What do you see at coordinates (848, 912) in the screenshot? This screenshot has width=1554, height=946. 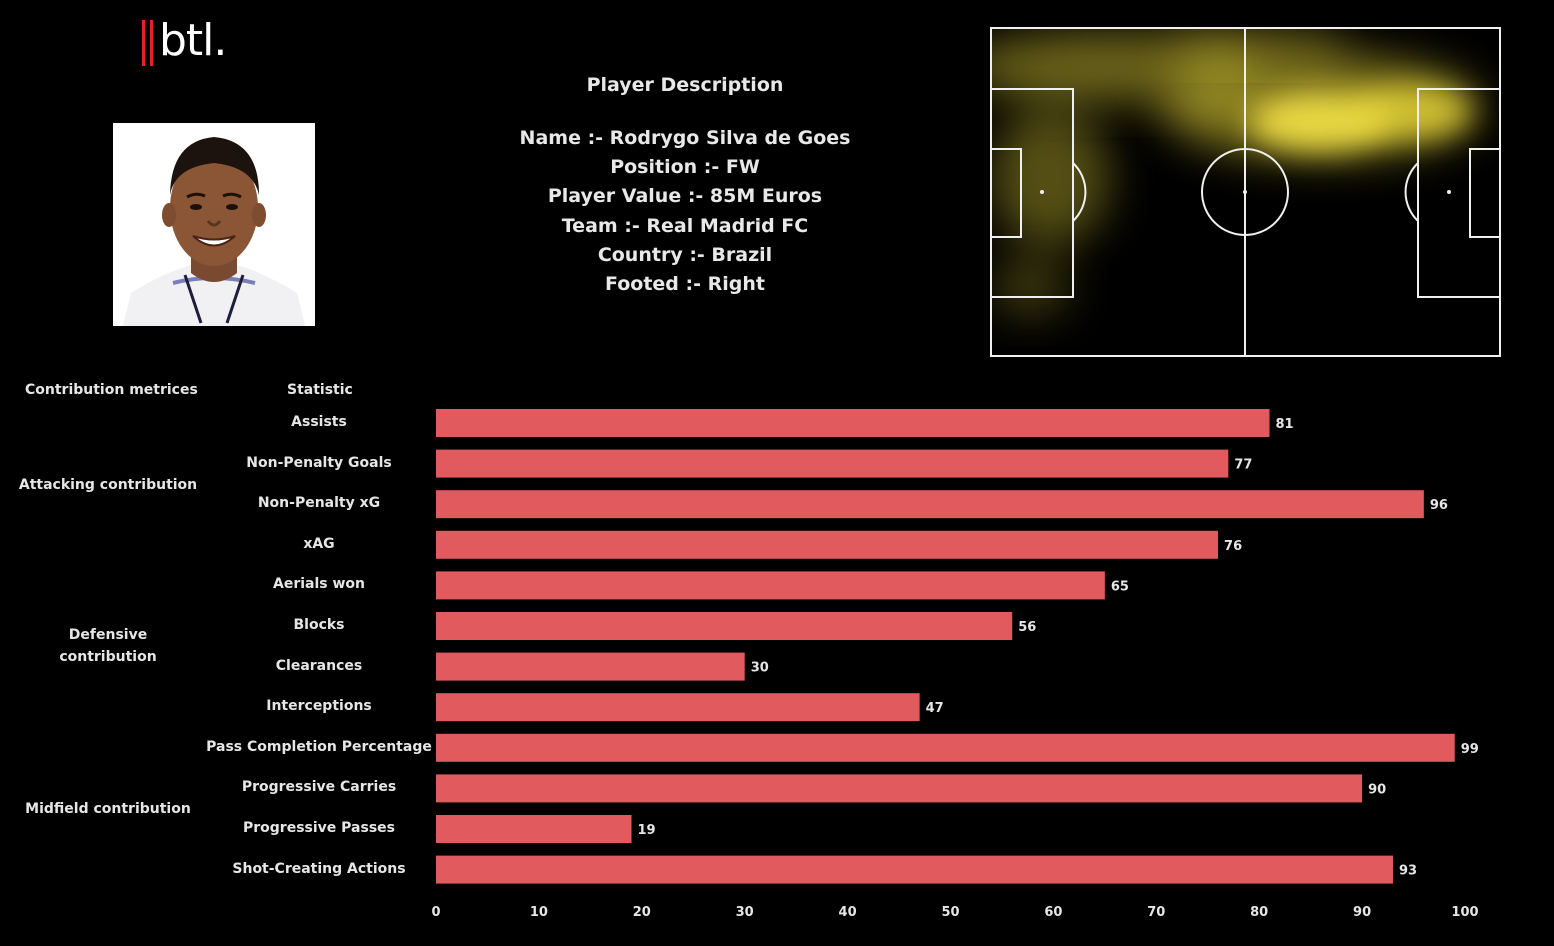 I see `x-tick-label: 40` at bounding box center [848, 912].